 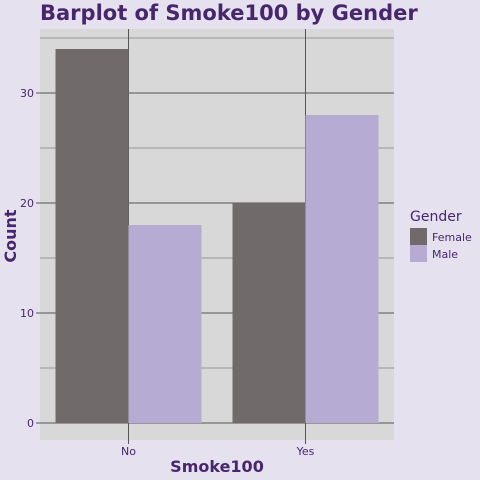 What do you see at coordinates (27, 313) in the screenshot?
I see `y-tick-label: 10` at bounding box center [27, 313].